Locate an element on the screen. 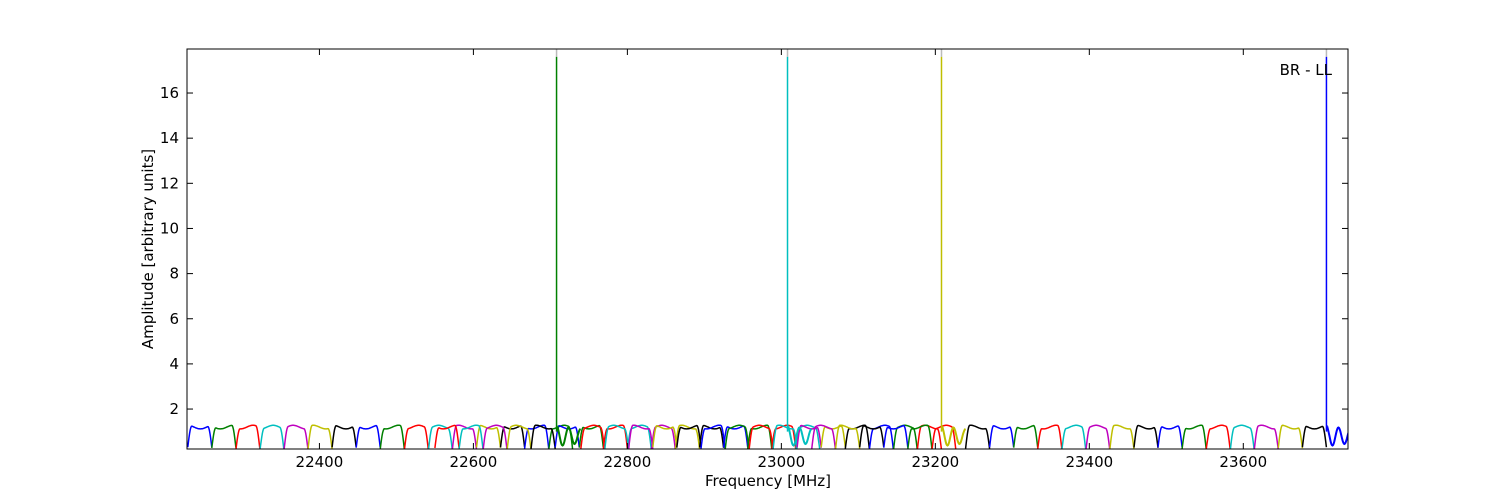  x-tick-label: 22800 is located at coordinates (628, 462).